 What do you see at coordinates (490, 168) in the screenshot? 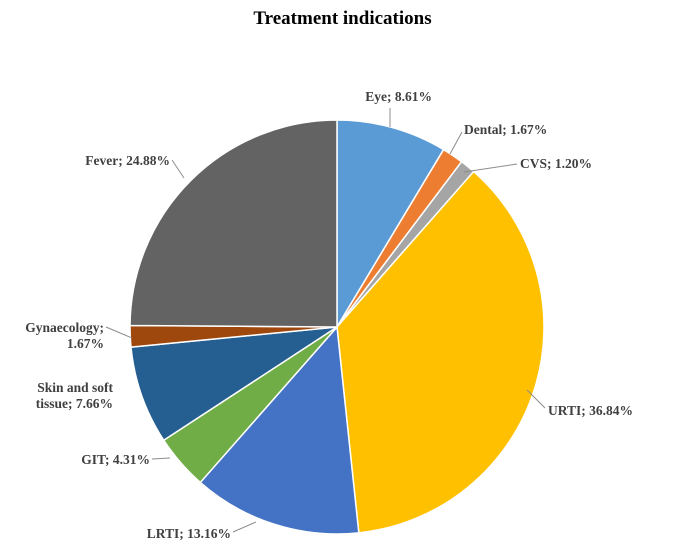
I see `leader-line-cvs` at bounding box center [490, 168].